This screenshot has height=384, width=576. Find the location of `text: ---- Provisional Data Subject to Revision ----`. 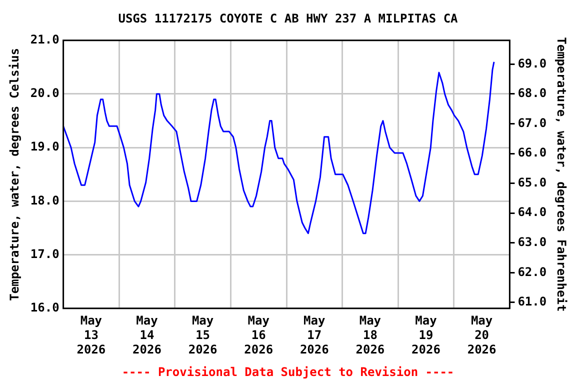

text: ---- Provisional Data Subject to Revision ---- is located at coordinates (288, 371).